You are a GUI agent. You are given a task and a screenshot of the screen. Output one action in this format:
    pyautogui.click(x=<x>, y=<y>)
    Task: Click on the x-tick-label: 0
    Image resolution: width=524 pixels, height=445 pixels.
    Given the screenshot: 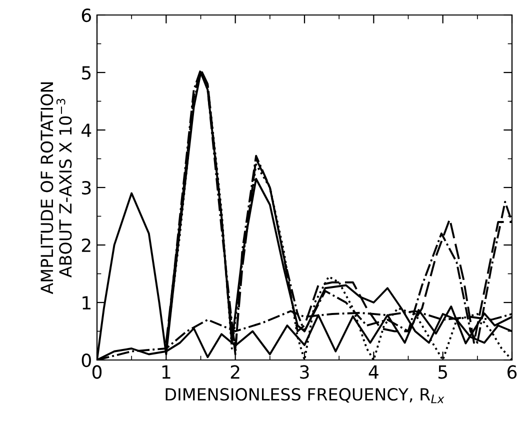 What is the action you would take?
    pyautogui.click(x=97, y=372)
    